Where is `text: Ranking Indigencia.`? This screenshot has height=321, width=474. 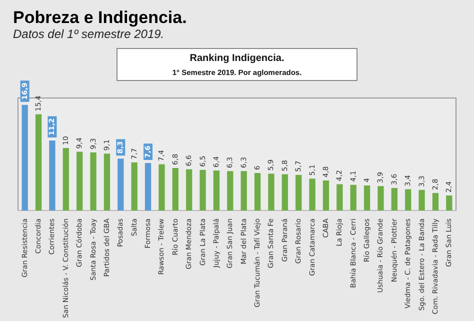 text: Ranking Indigencia. is located at coordinates (237, 58).